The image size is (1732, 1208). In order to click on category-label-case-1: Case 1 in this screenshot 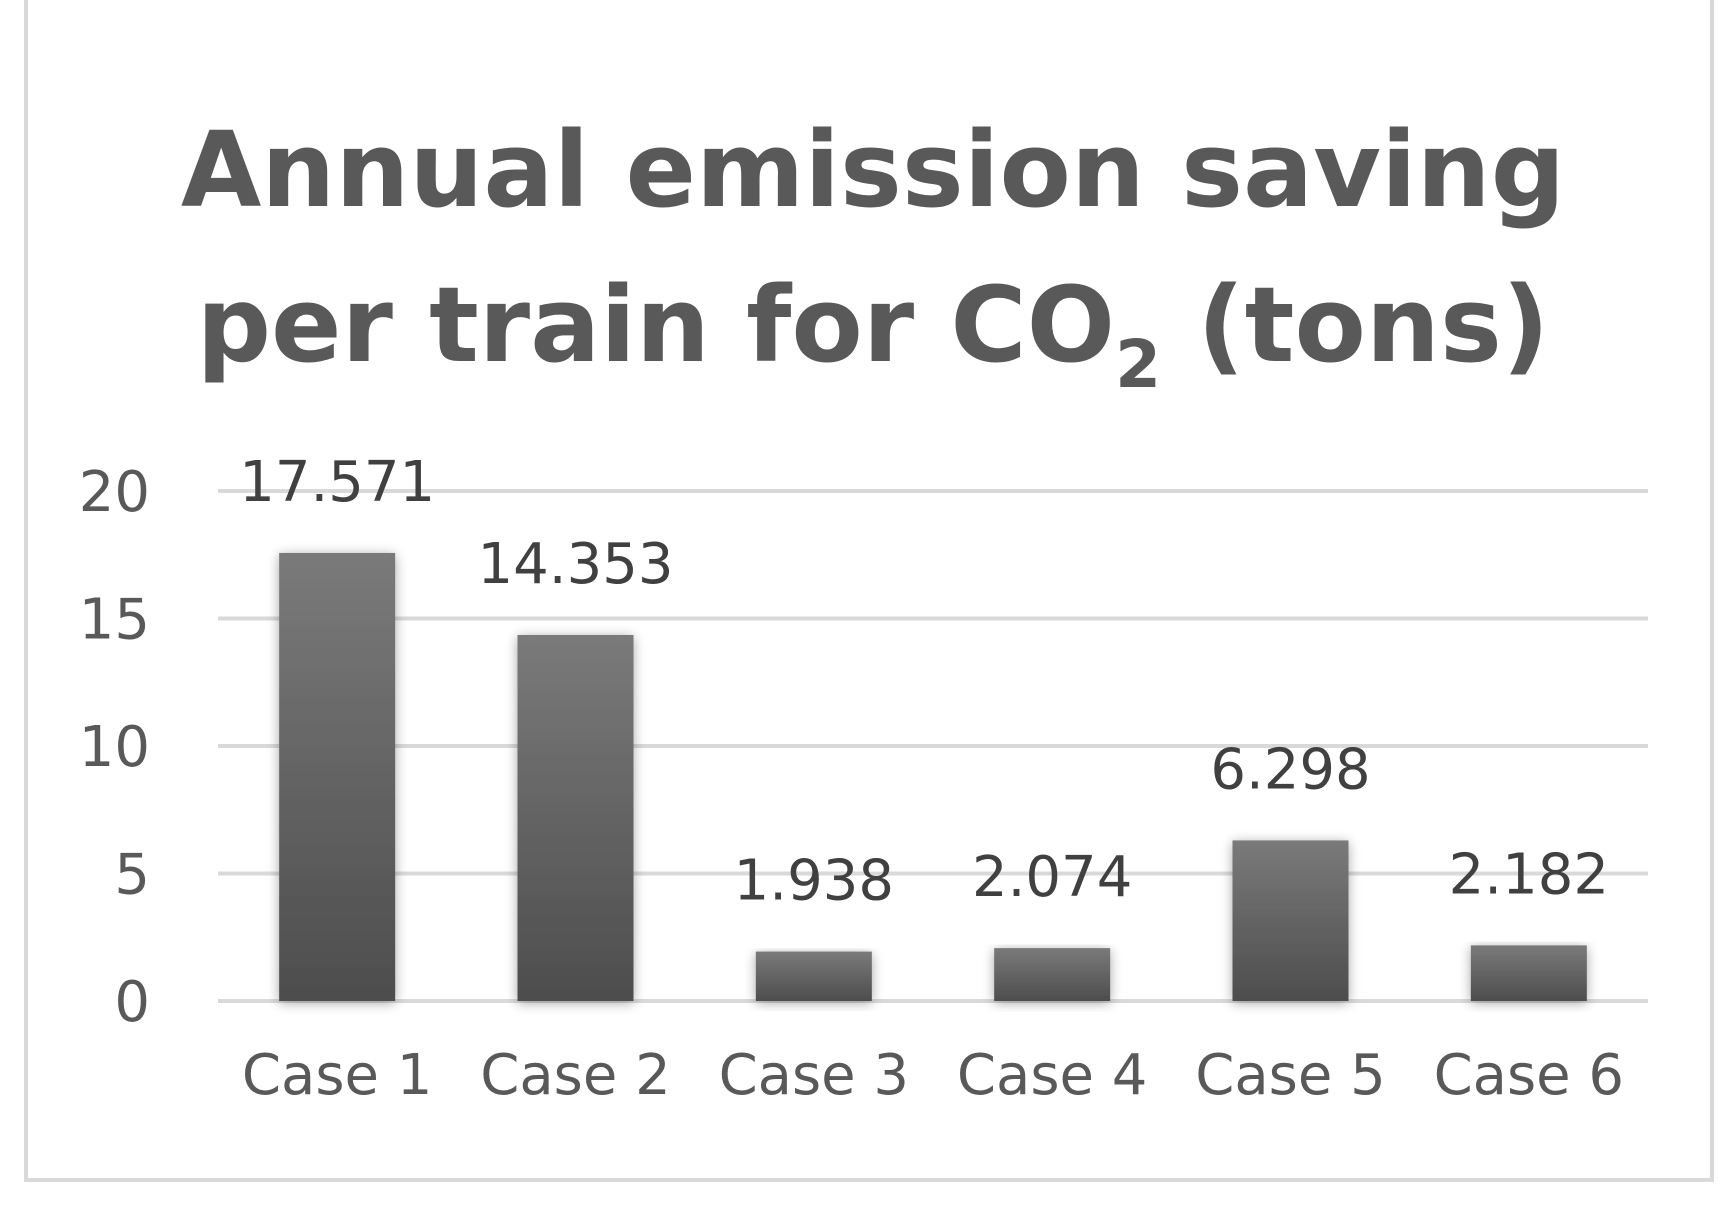, I will do `click(337, 1075)`.